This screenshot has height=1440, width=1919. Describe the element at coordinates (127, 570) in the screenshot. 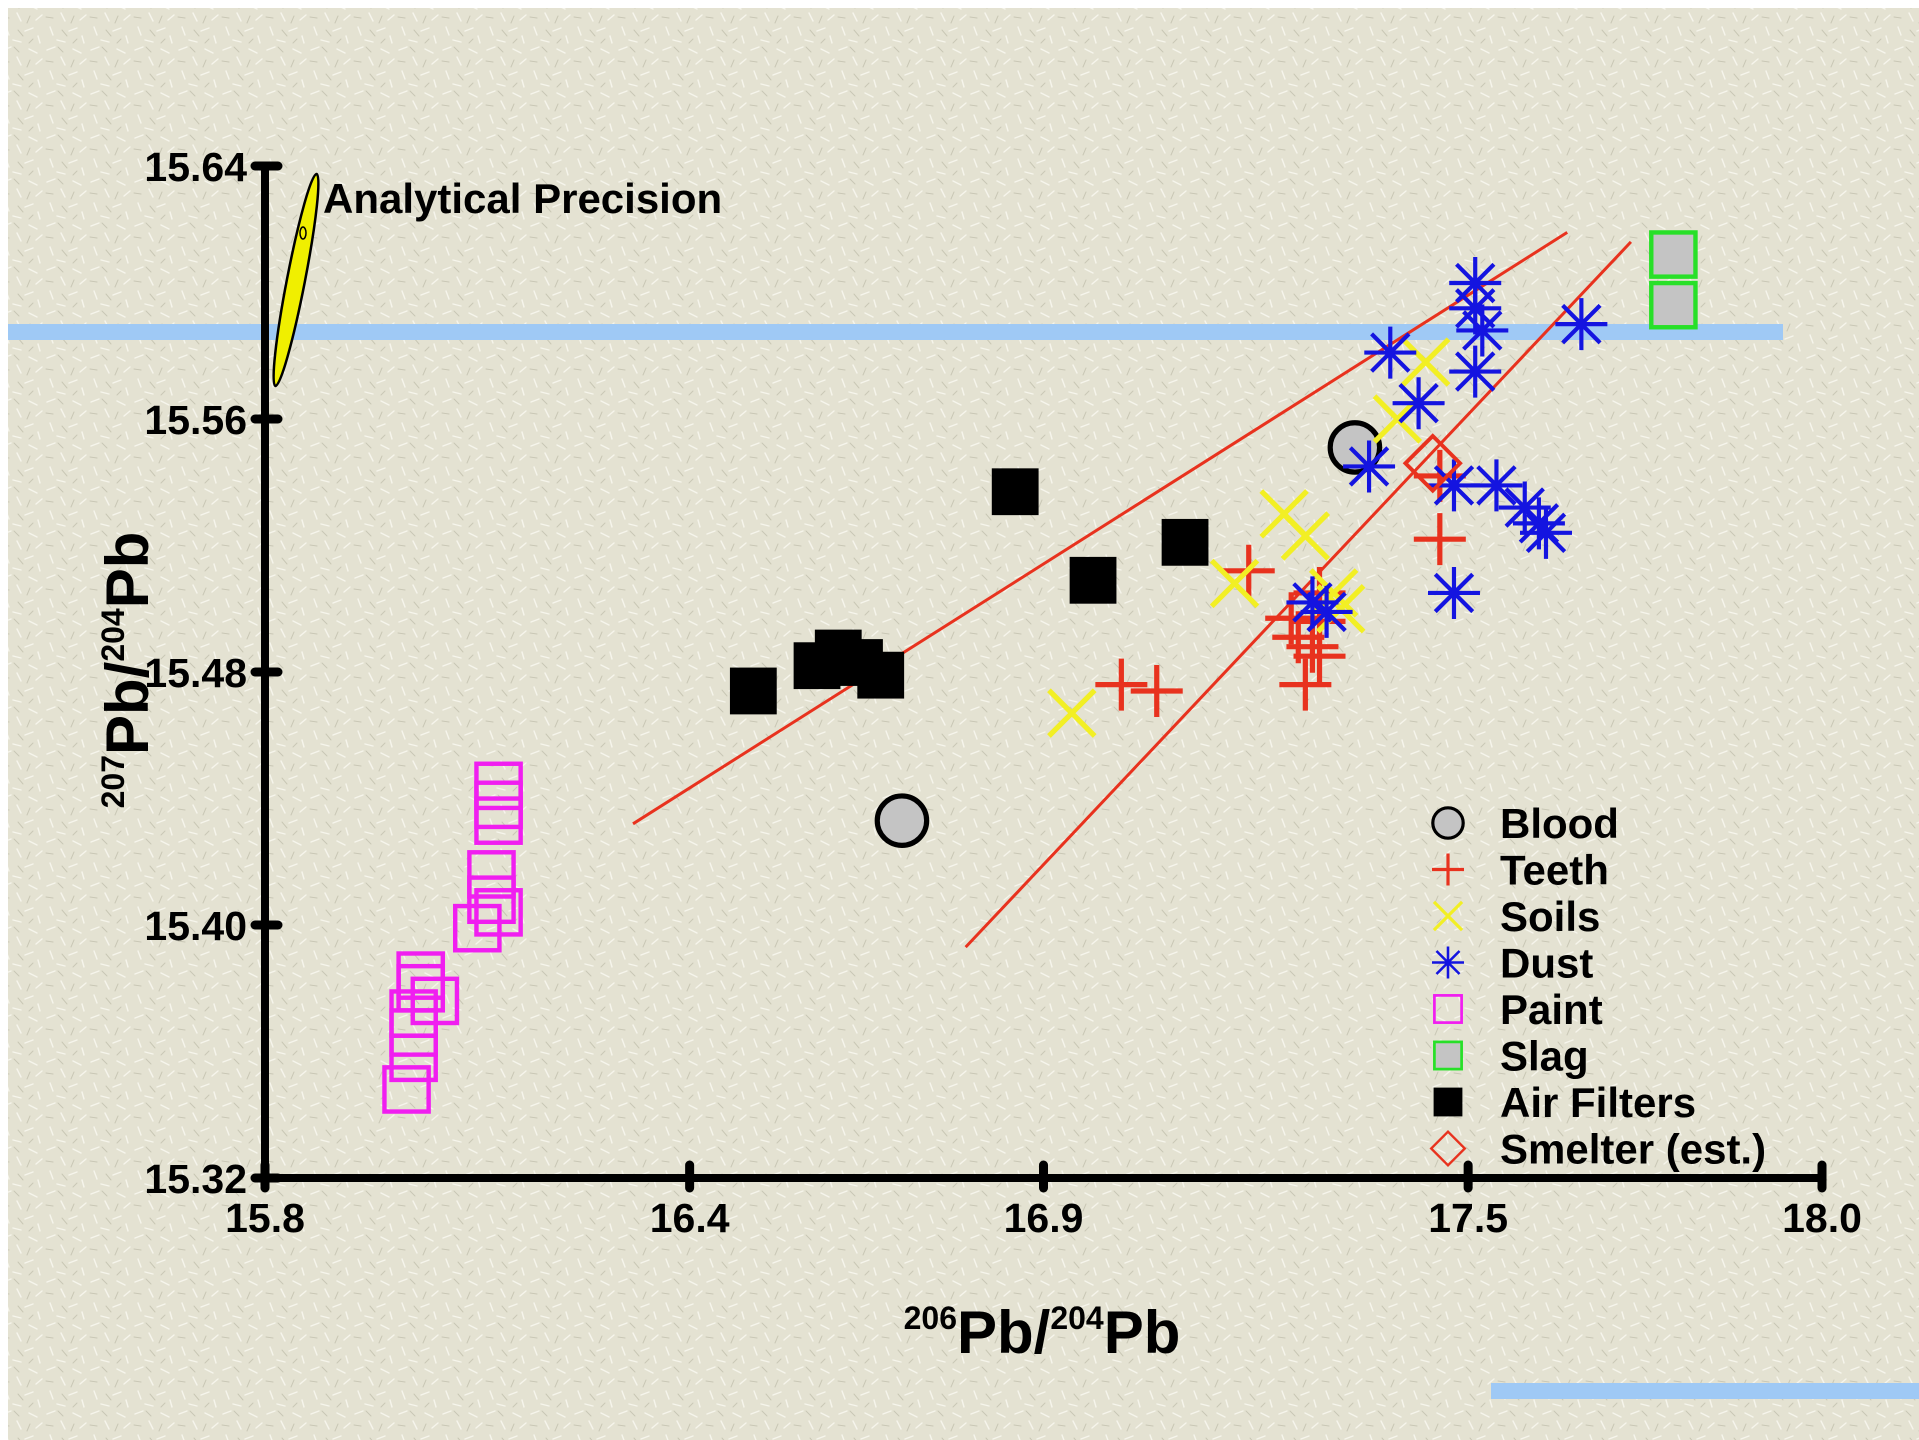

I see `y-label-pb: Pb` at that location.